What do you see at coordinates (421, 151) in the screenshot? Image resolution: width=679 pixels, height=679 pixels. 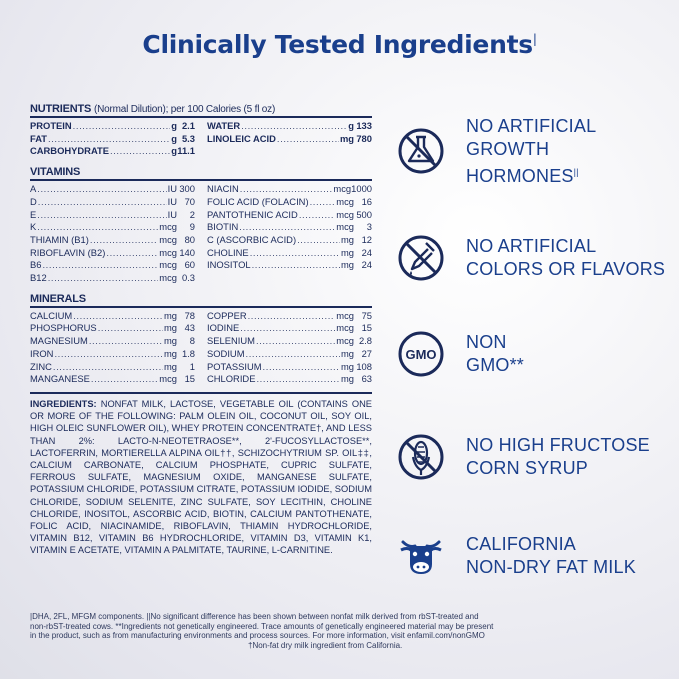 I see `flask-crossed-icon` at bounding box center [421, 151].